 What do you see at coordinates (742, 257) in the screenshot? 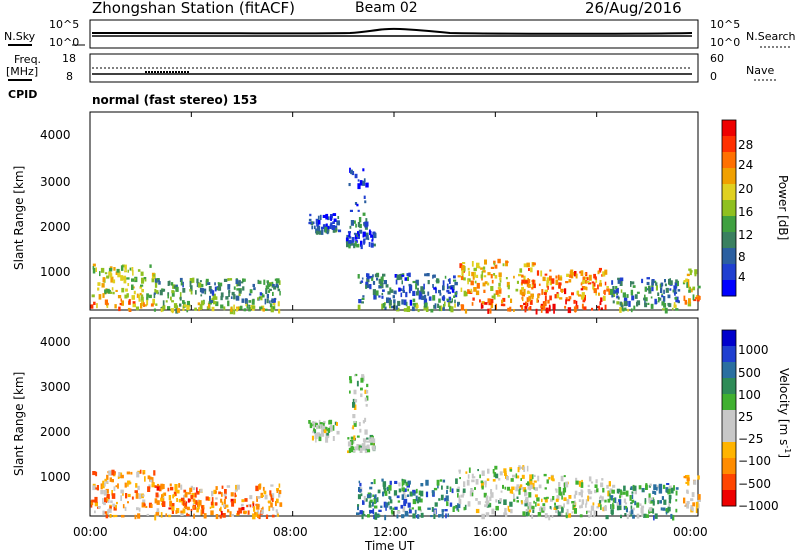
I see `power-cb-8: 8` at bounding box center [742, 257].